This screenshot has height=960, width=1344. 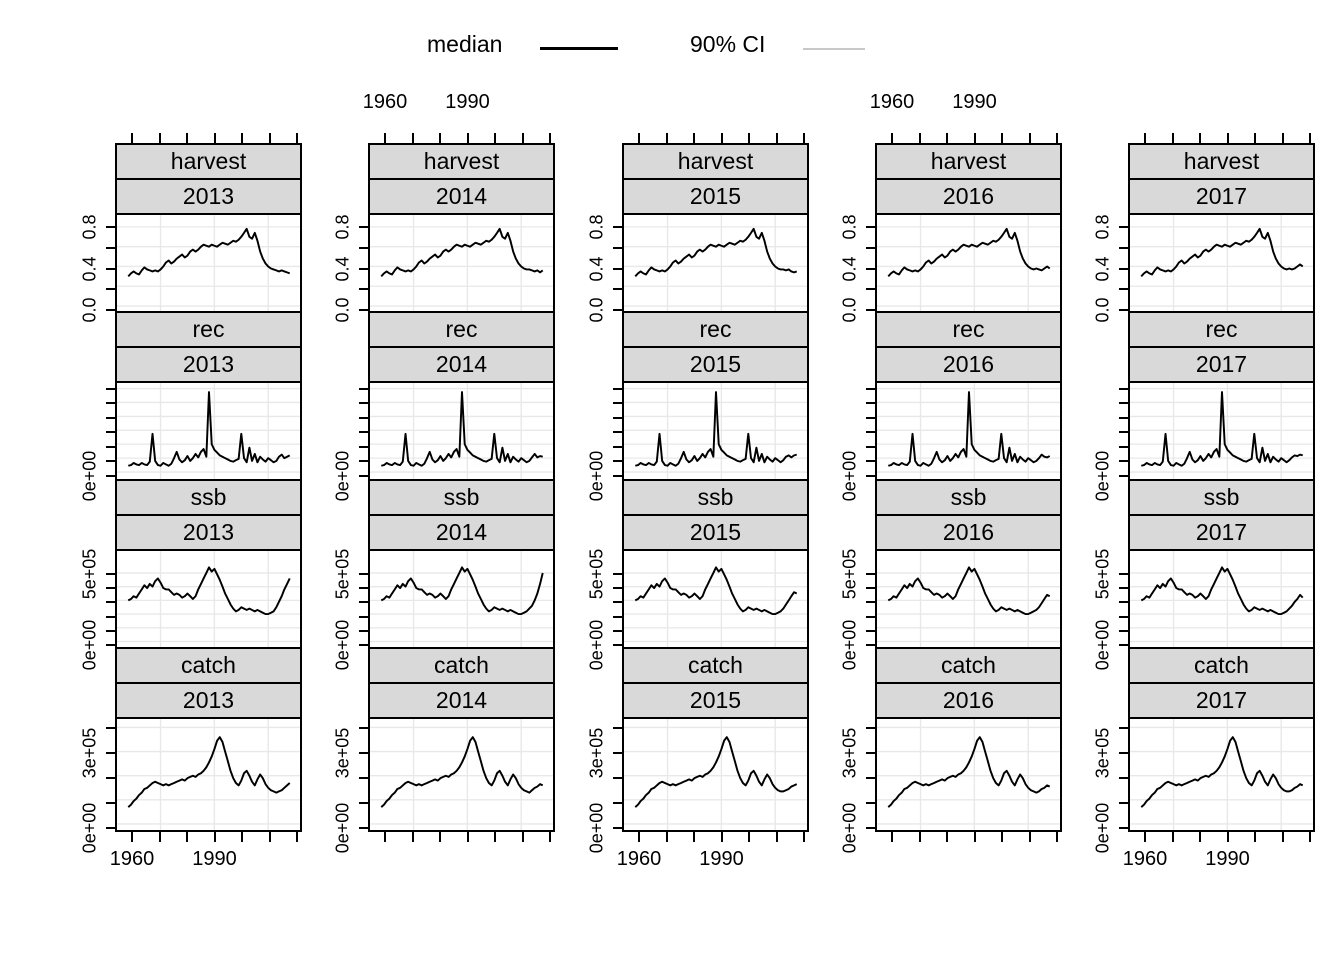 What do you see at coordinates (715, 329) in the screenshot?
I see `strip-variable-rec: rec` at bounding box center [715, 329].